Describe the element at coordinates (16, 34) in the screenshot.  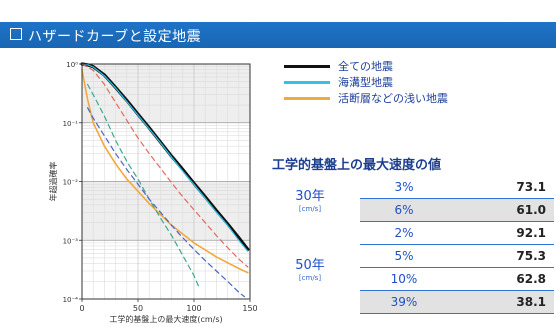
I see `square-icon` at that location.